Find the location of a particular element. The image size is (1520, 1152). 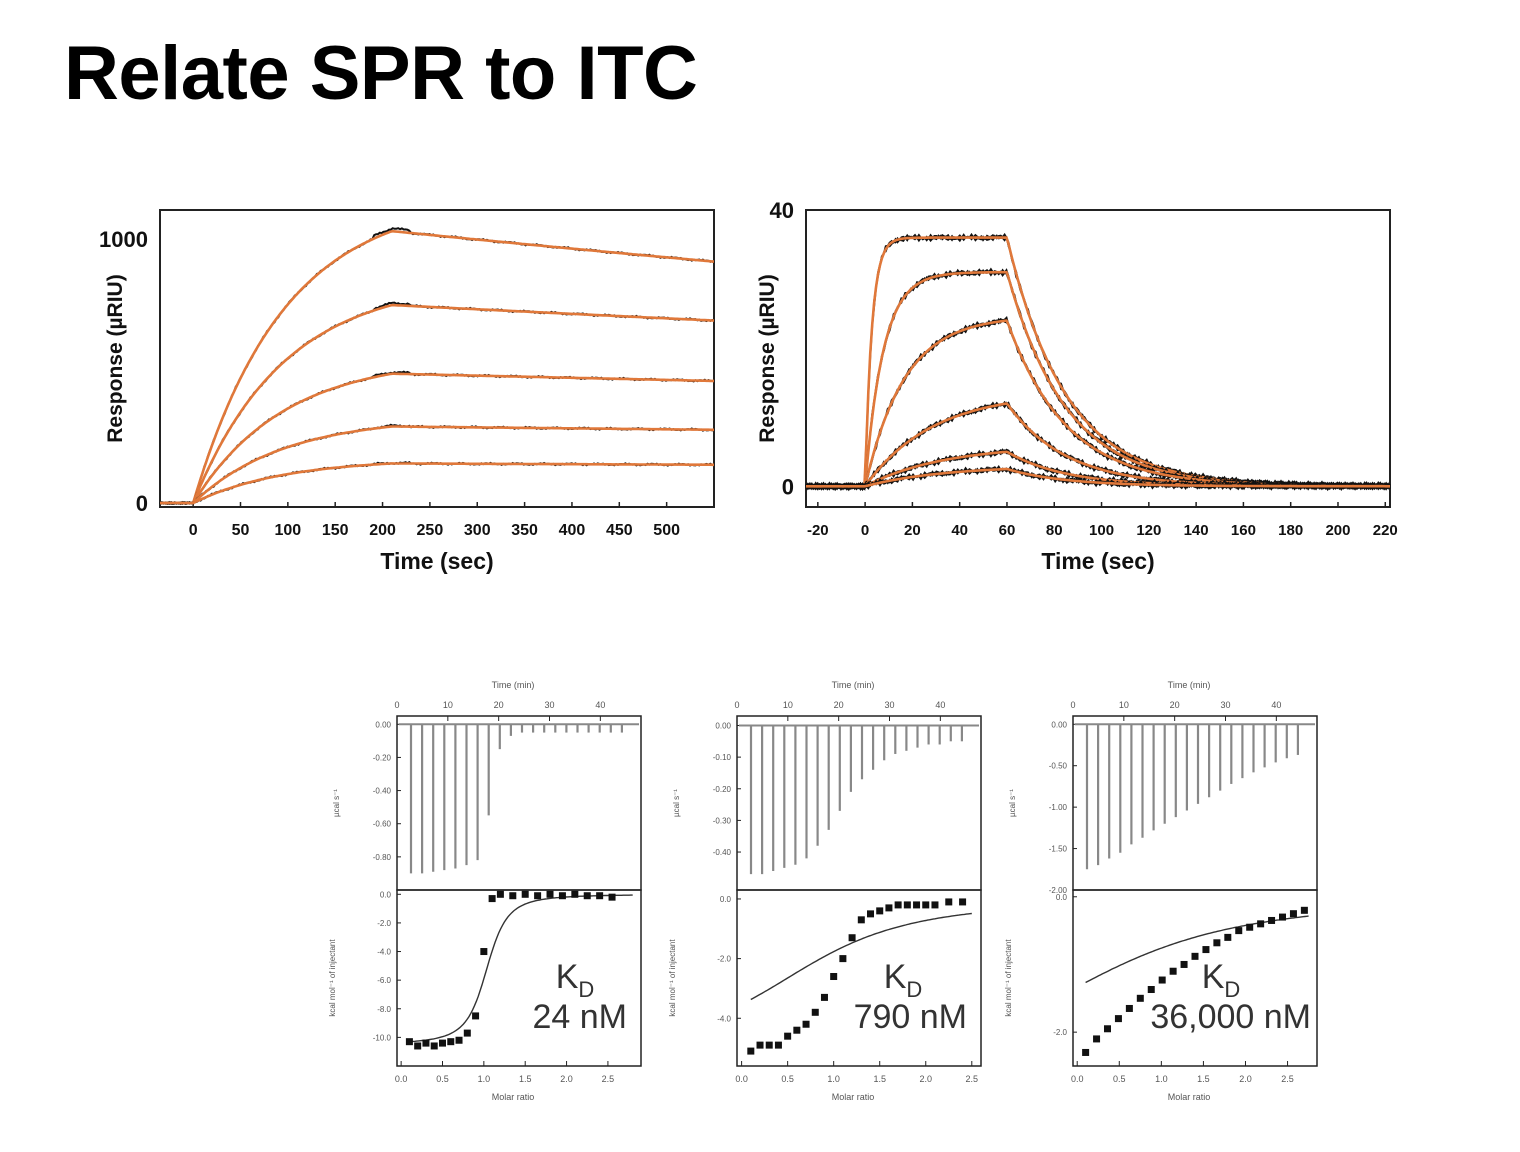

x-tick-label: 0.5 is located at coordinates (1119, 1079).